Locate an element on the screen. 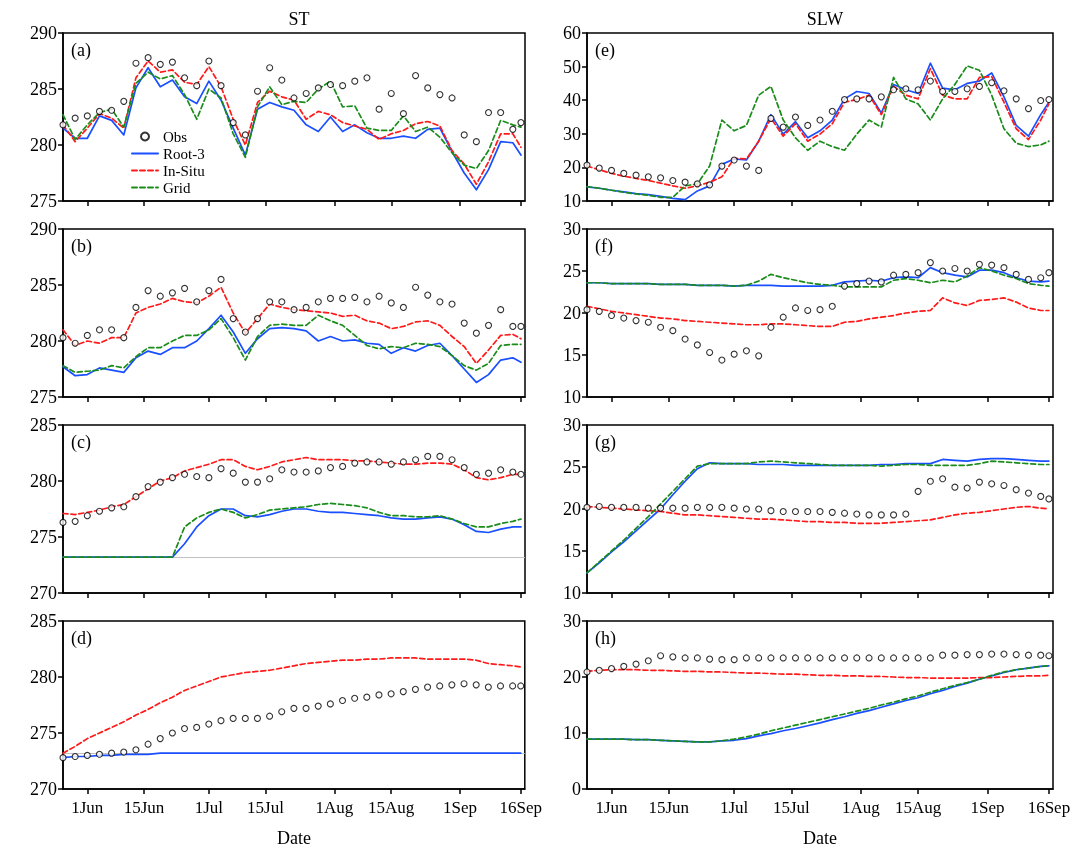  y-tick-label: 275 is located at coordinates (43, 201).